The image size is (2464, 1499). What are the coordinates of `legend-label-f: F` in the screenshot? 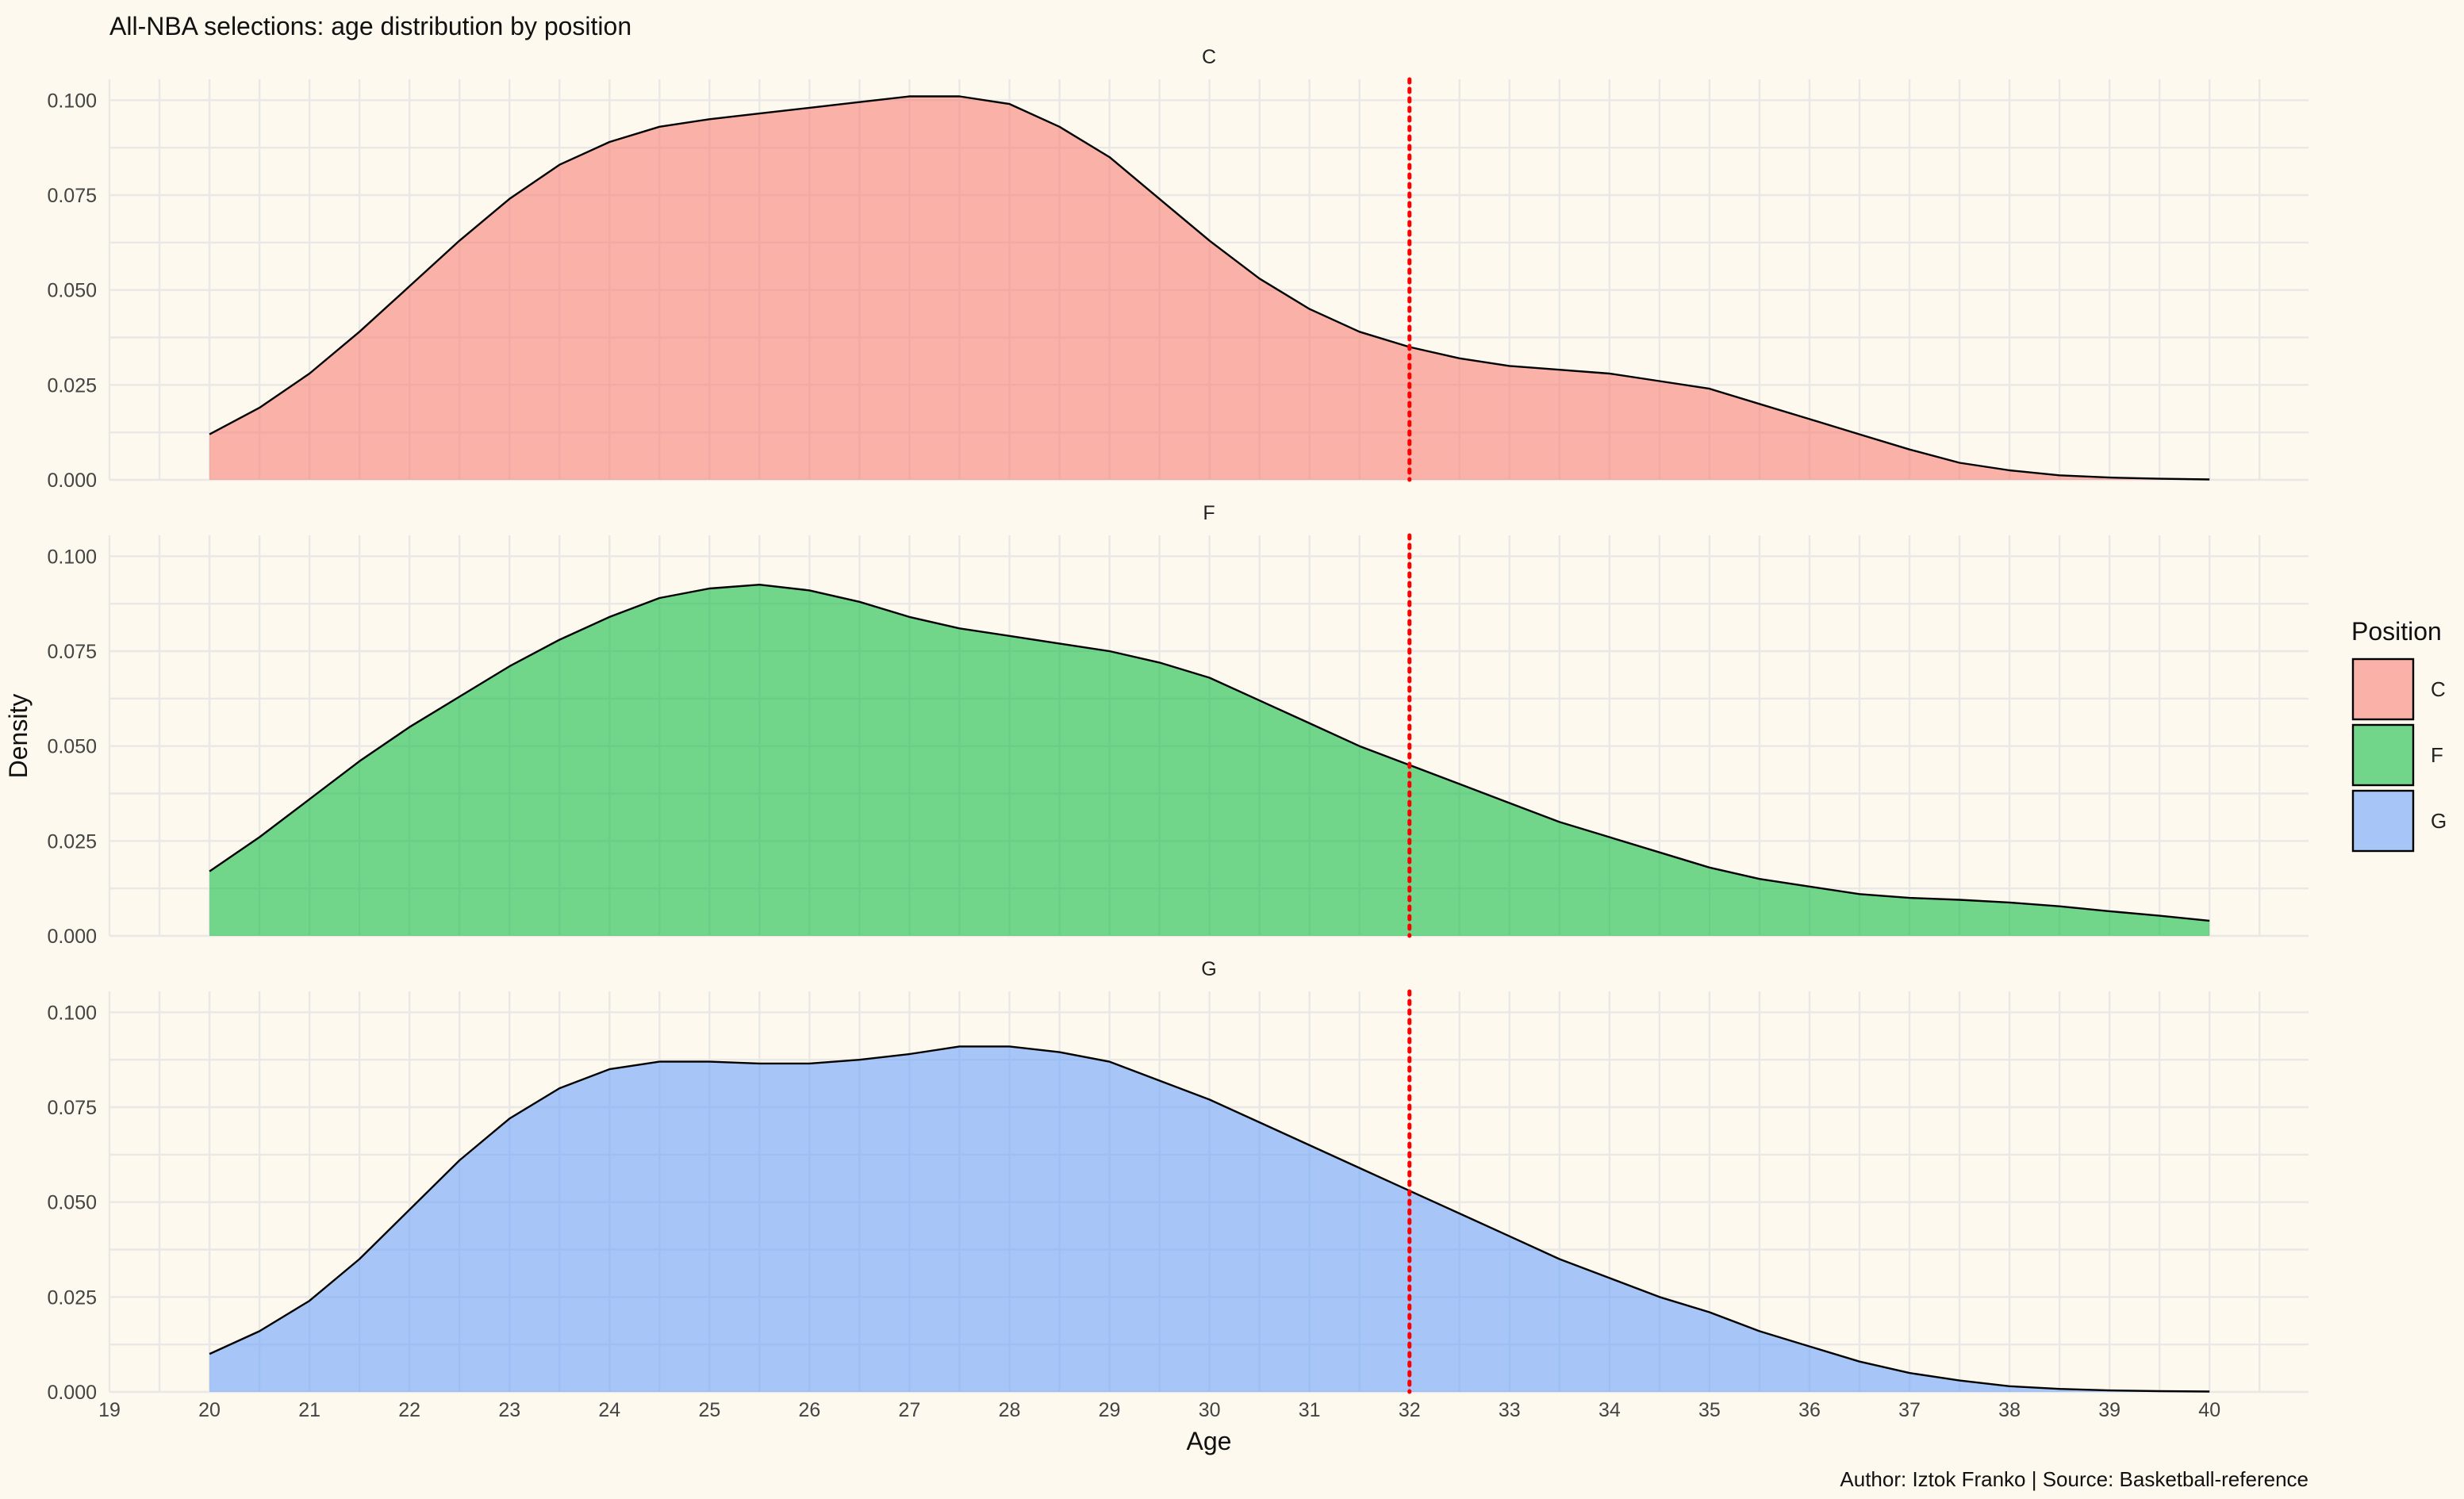 It's located at (2437, 755).